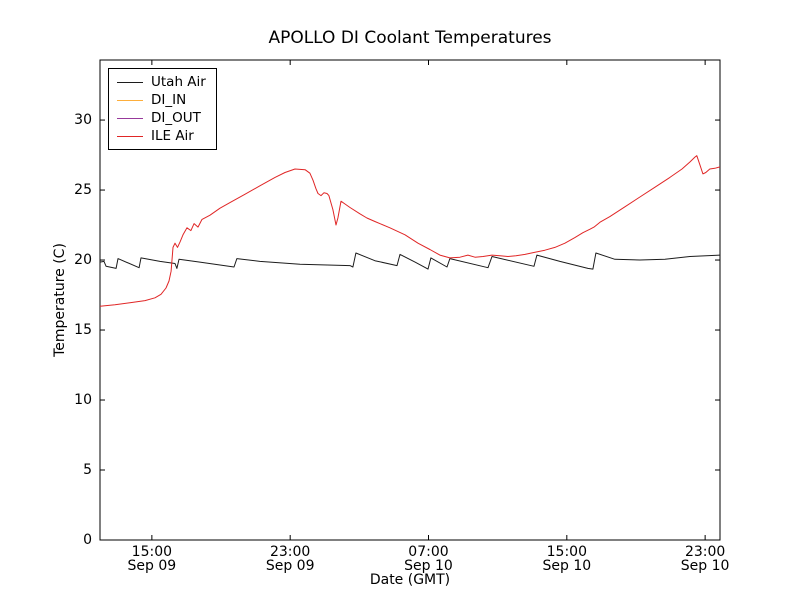 The image size is (800, 600). I want to click on y-tick-label: 15, so click(83, 330).